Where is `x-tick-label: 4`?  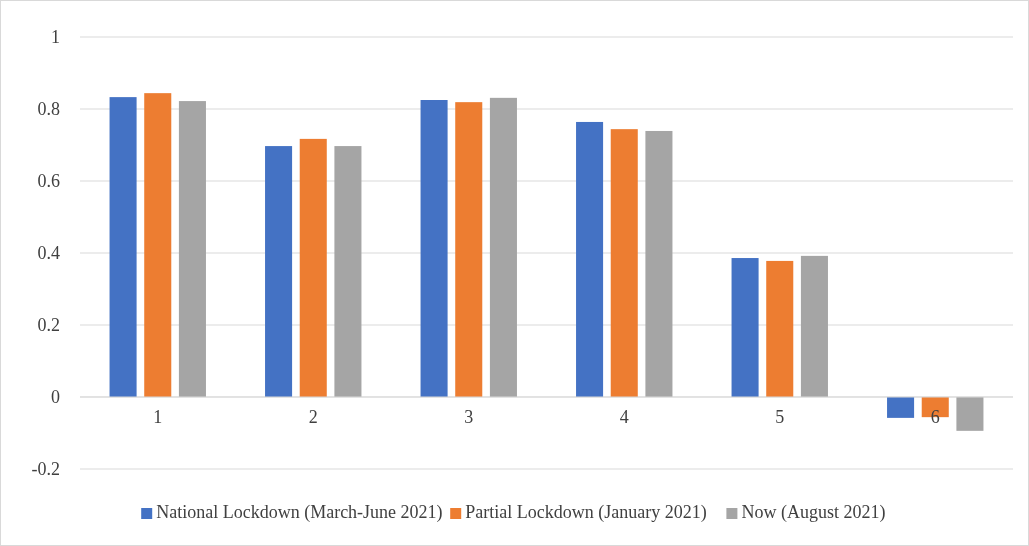
x-tick-label: 4 is located at coordinates (624, 417).